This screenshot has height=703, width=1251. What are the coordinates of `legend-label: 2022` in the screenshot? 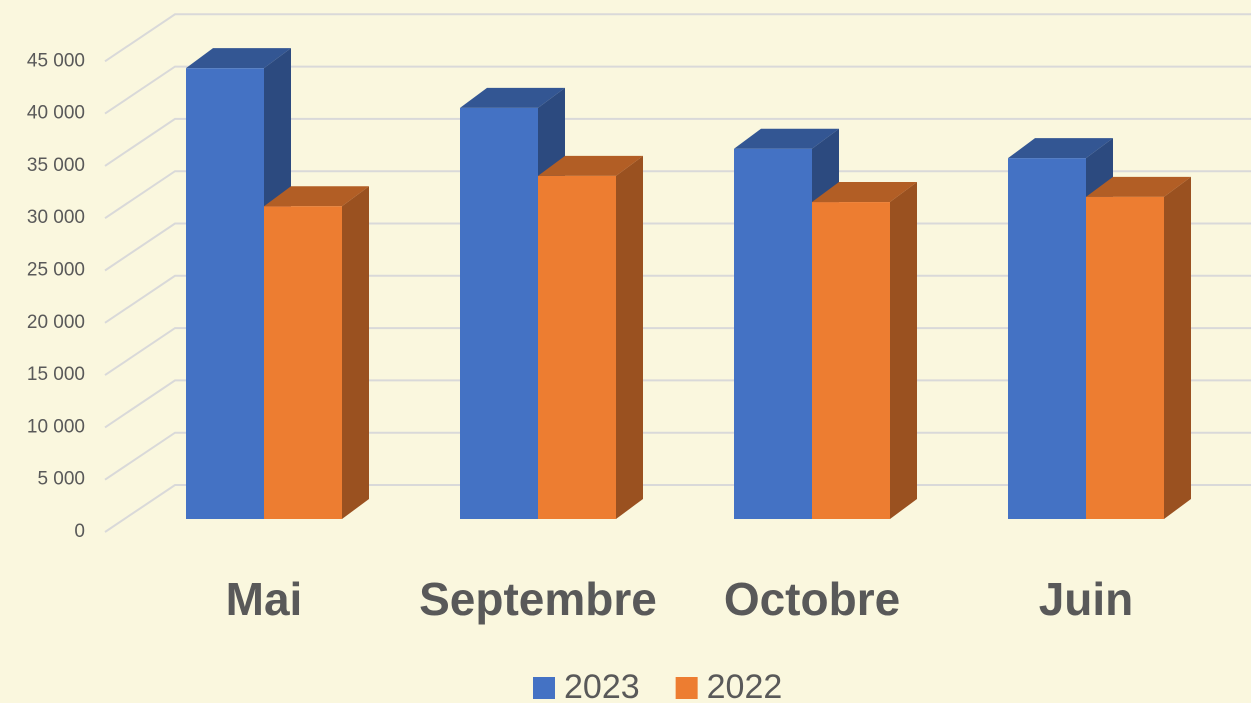 It's located at (745, 685).